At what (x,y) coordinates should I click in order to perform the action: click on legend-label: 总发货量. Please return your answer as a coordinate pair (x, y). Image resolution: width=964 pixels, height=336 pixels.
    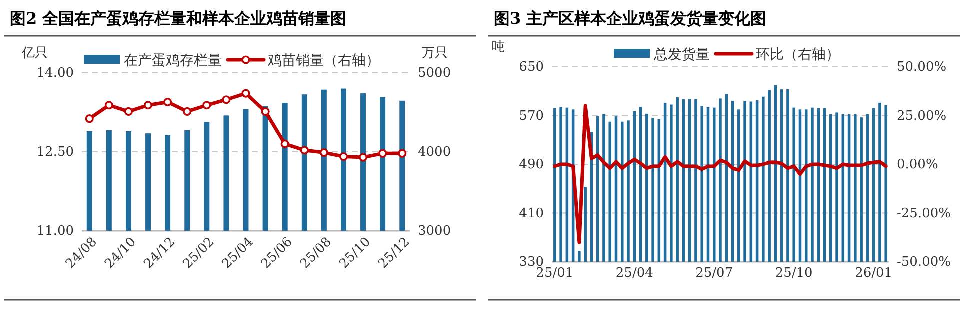
    Looking at the image, I should click on (681, 55).